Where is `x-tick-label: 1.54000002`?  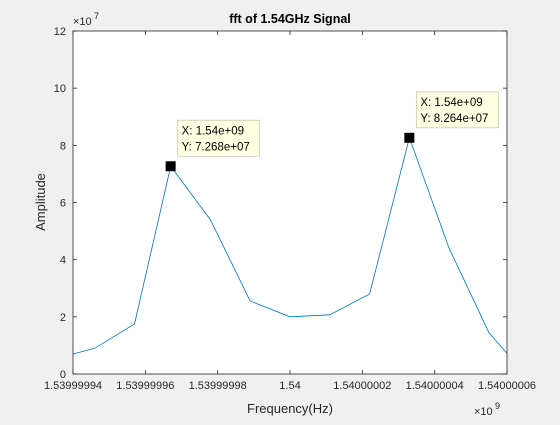 x-tick-label: 1.54000002 is located at coordinates (362, 386).